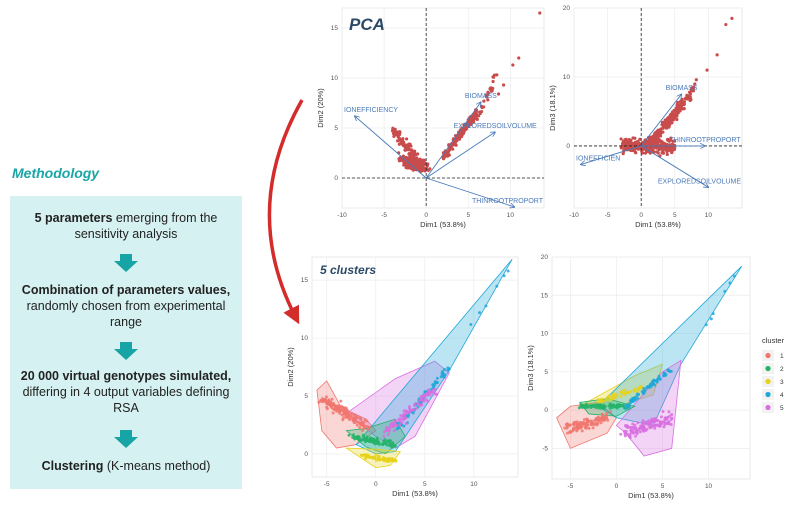  Describe the element at coordinates (709, 486) in the screenshot. I see `x-tick-label: 10` at that location.